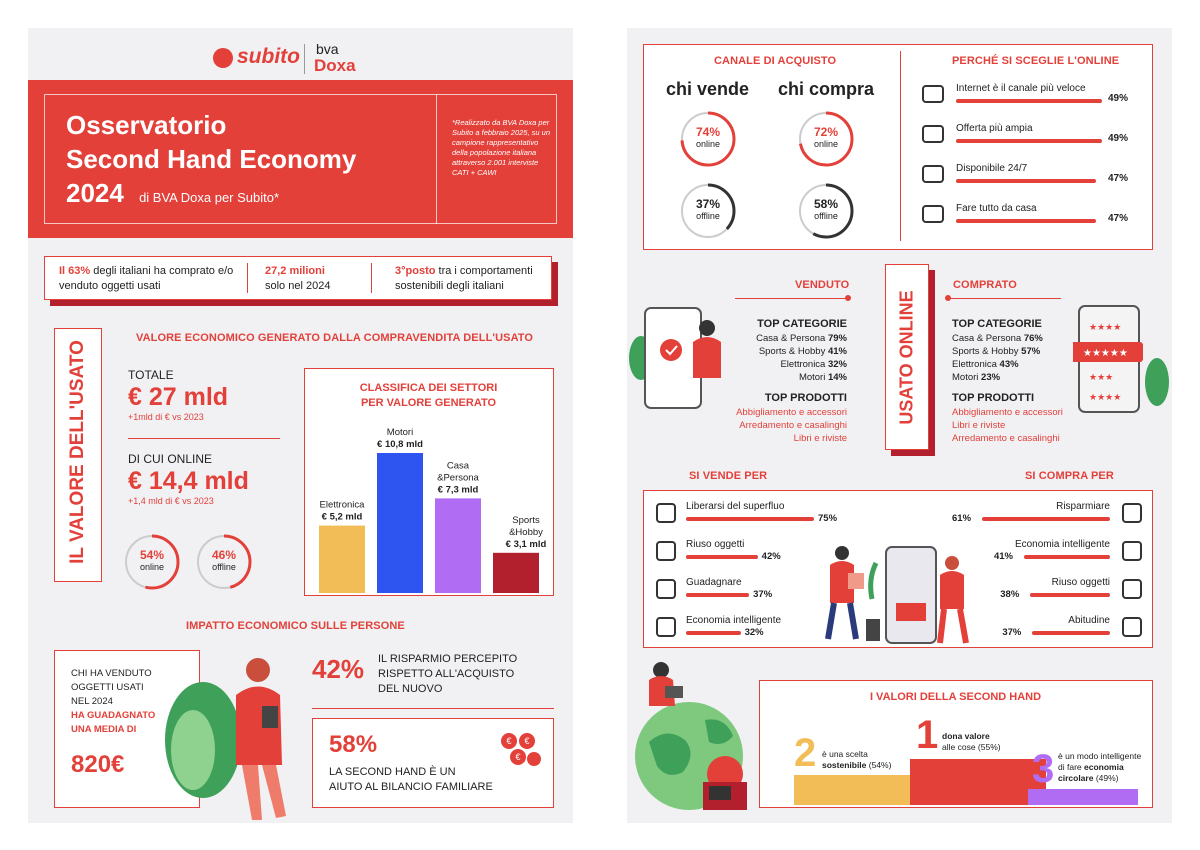  I want to click on p42-line3: DEL NUOVO, so click(410, 689).